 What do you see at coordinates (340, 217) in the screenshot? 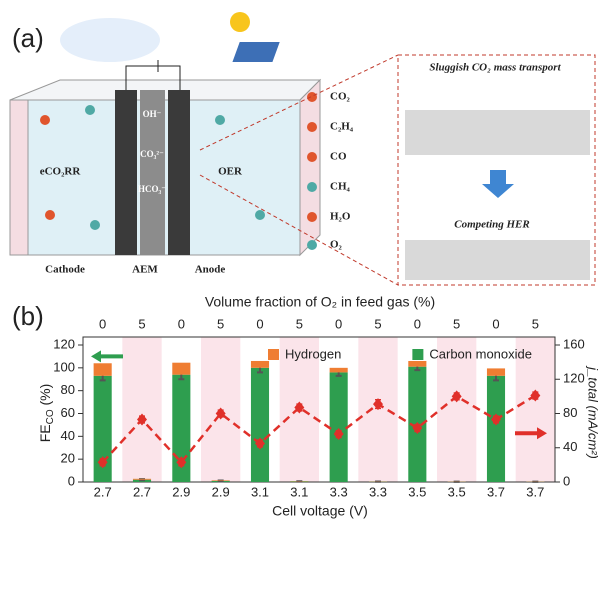
I see `legend-label: H₂O` at bounding box center [340, 217].